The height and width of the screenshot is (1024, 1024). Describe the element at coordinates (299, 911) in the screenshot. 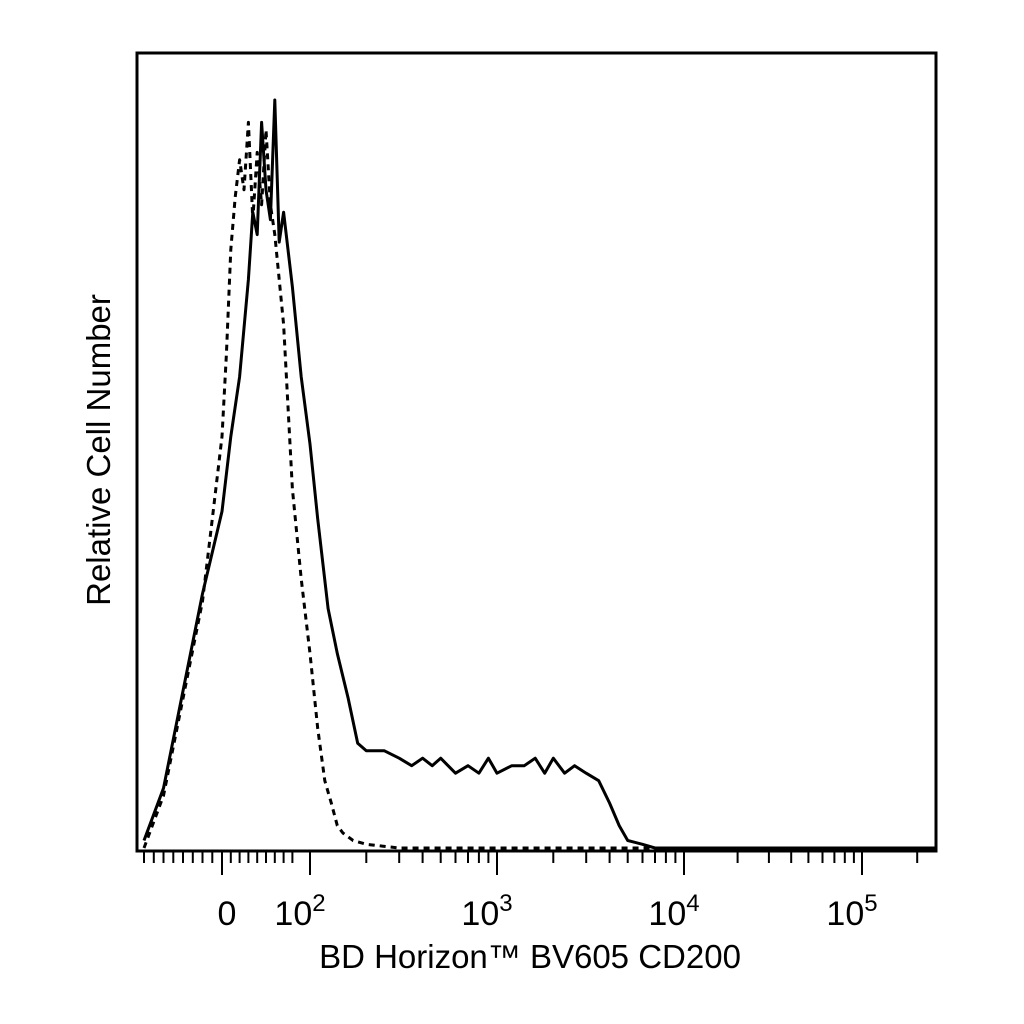

I see `x-tick-label: 10²` at that location.